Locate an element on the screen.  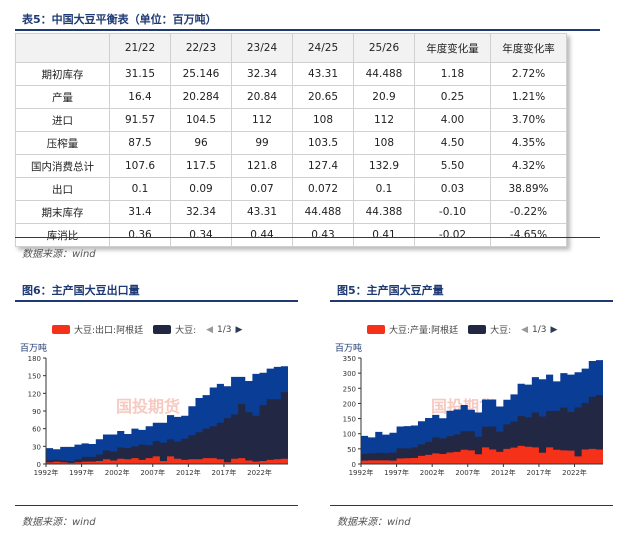
table-cell: 0.34 is located at coordinates (201, 235).